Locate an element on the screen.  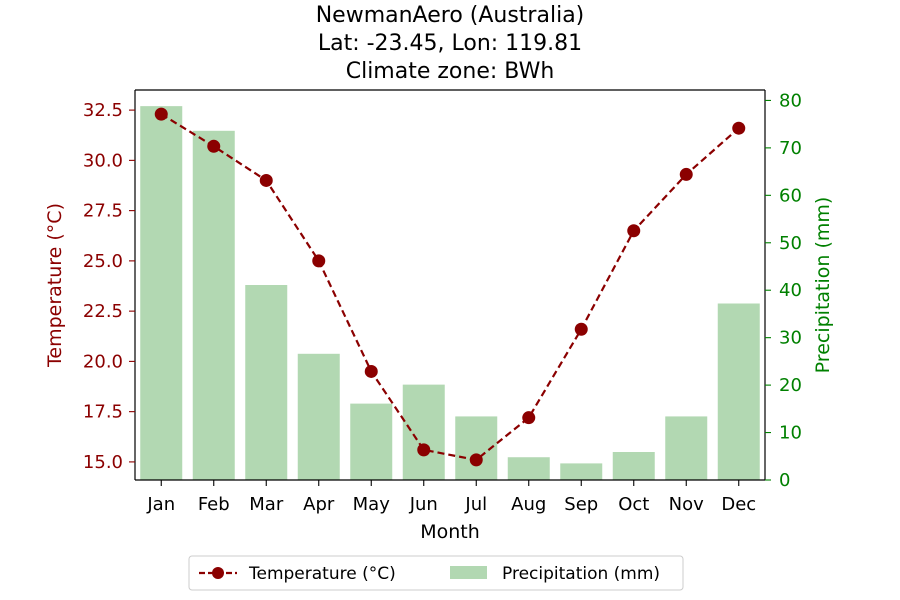
temperature-point-apr is located at coordinates (319, 261).